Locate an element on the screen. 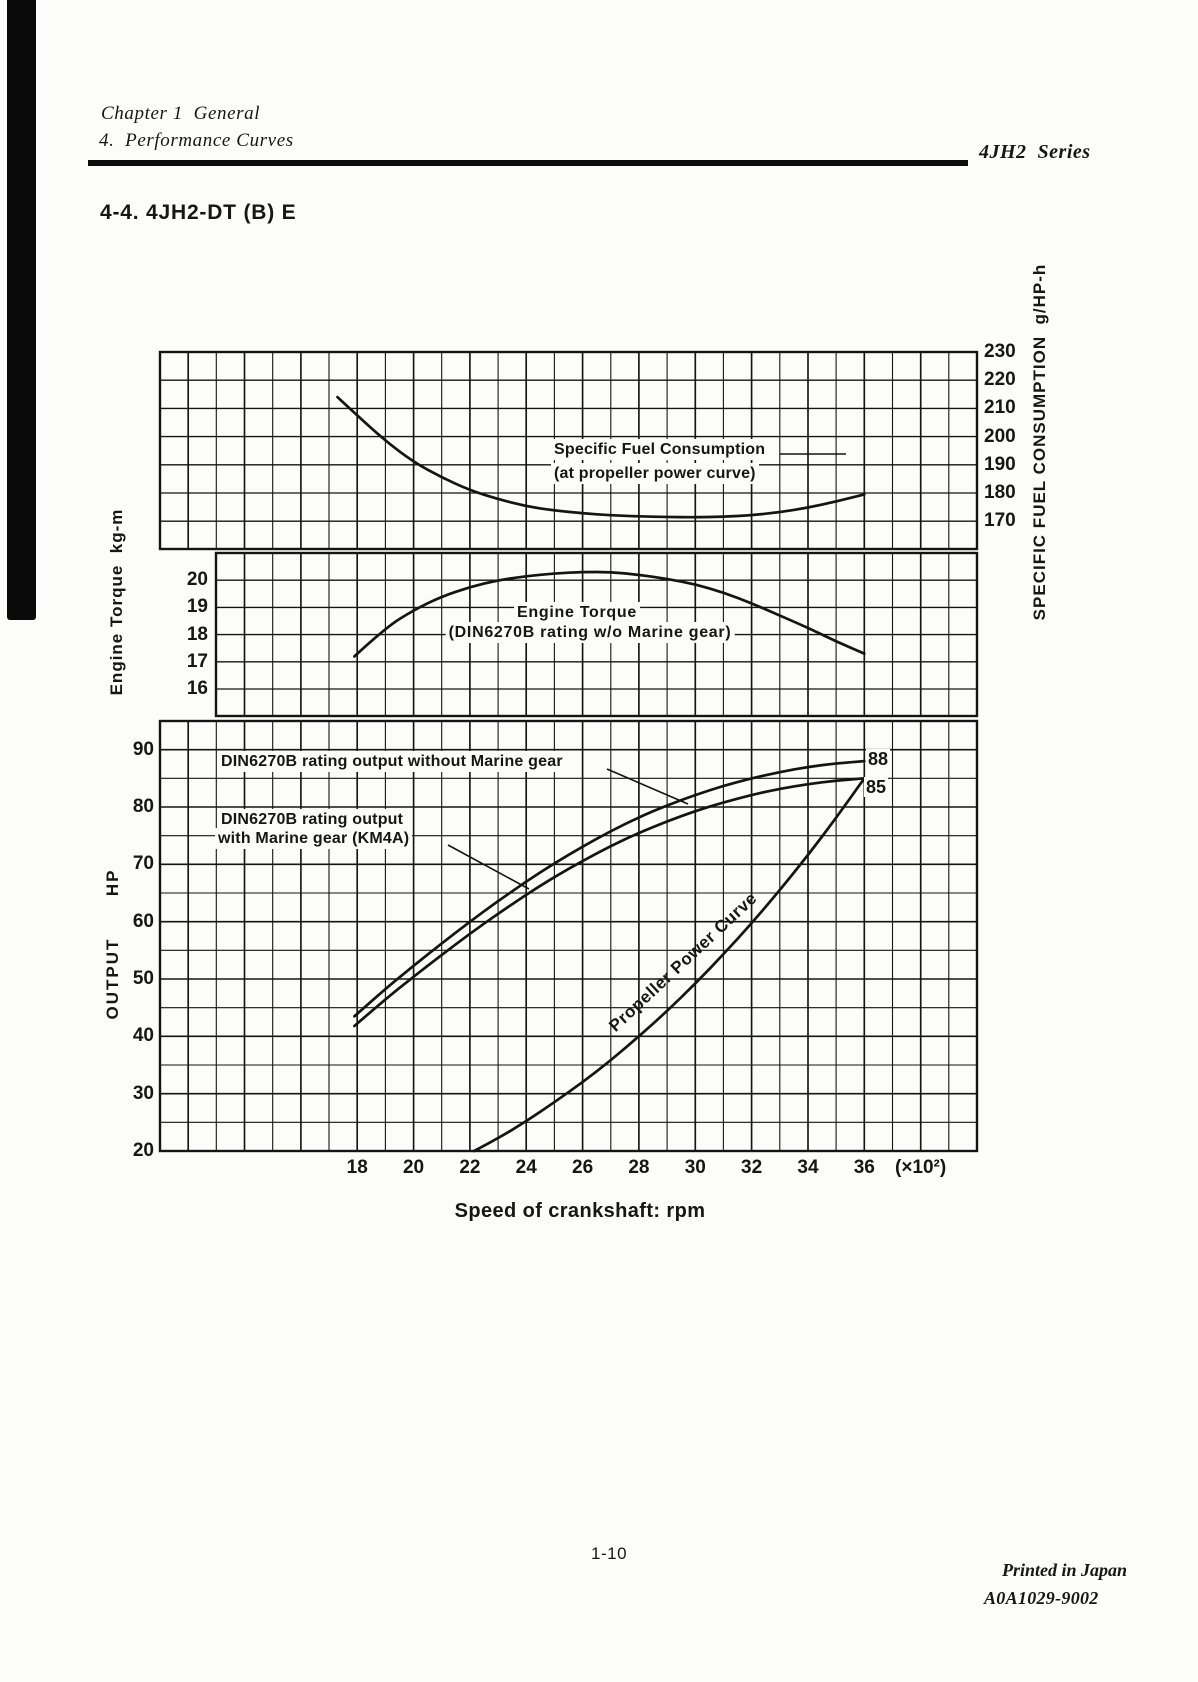 The height and width of the screenshot is (1682, 1198). tick-label: 220 is located at coordinates (1000, 380).